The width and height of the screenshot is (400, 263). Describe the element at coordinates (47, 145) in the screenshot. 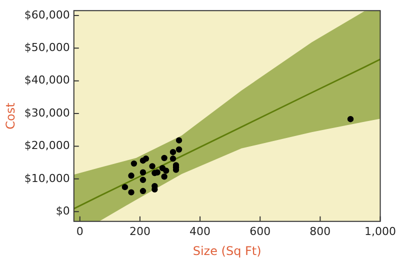

I see `y-tick-label: $20,000` at that location.